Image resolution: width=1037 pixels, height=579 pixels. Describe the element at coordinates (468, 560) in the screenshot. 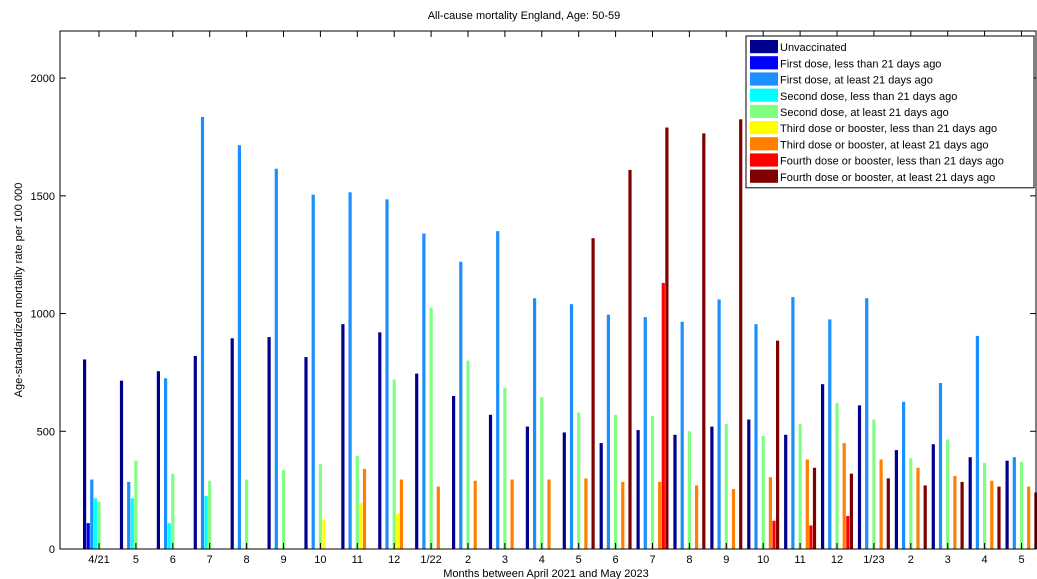

I see `x-tick-label: 2` at that location.